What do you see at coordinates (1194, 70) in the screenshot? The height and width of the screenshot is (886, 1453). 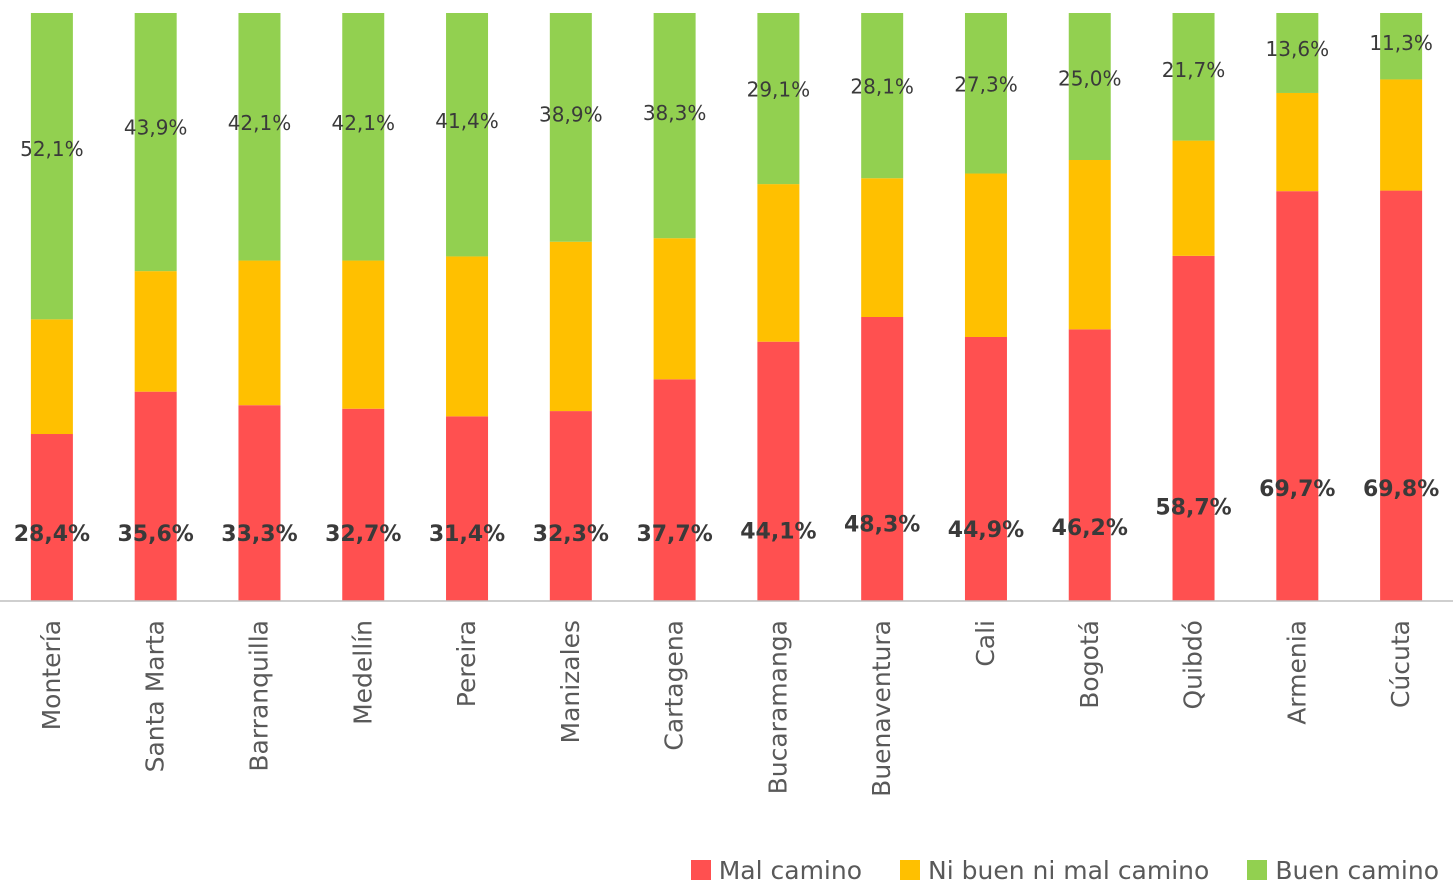 I see `data-label-buen-camino: 21,7%` at bounding box center [1194, 70].